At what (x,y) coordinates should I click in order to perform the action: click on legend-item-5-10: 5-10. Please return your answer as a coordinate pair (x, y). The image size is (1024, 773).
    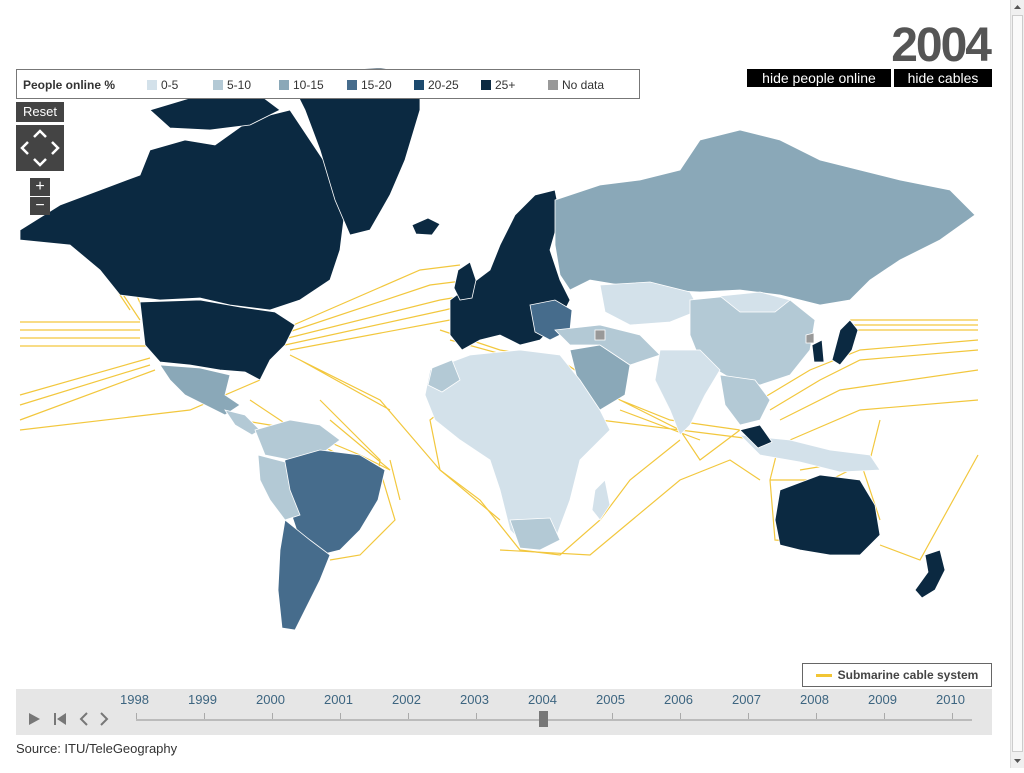
    Looking at the image, I should click on (232, 85).